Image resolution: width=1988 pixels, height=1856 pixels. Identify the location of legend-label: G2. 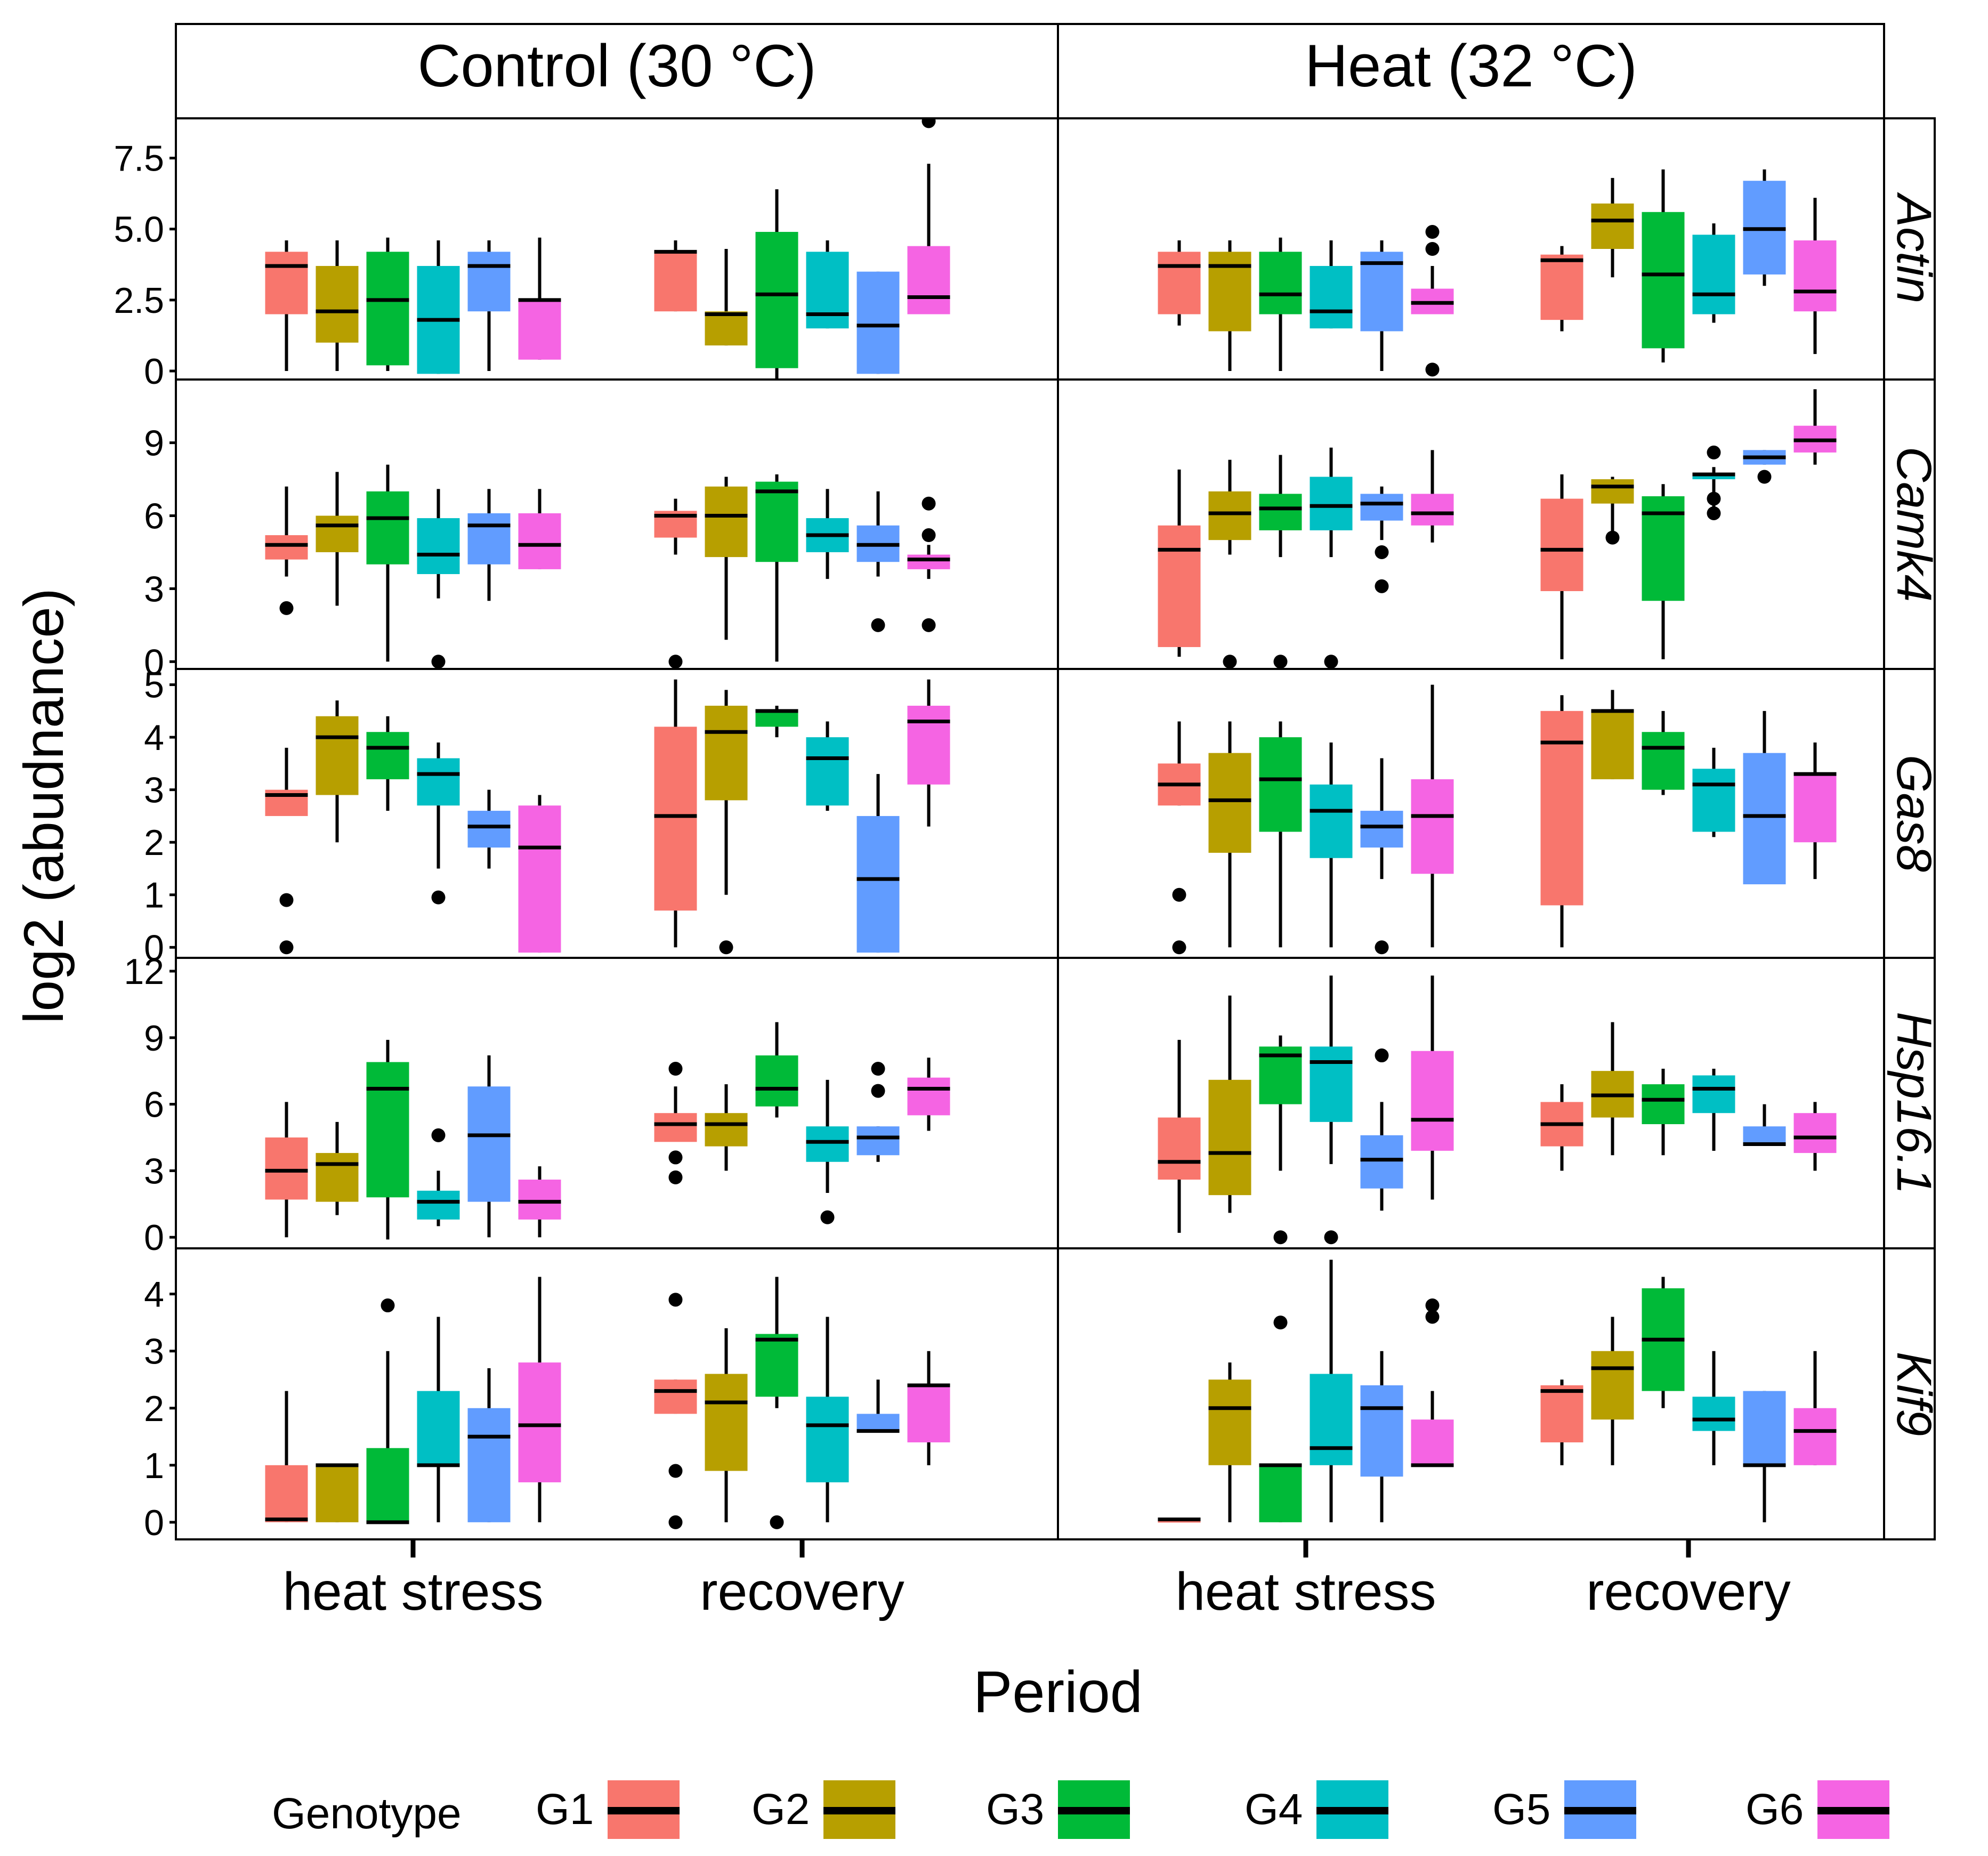
(780, 1810).